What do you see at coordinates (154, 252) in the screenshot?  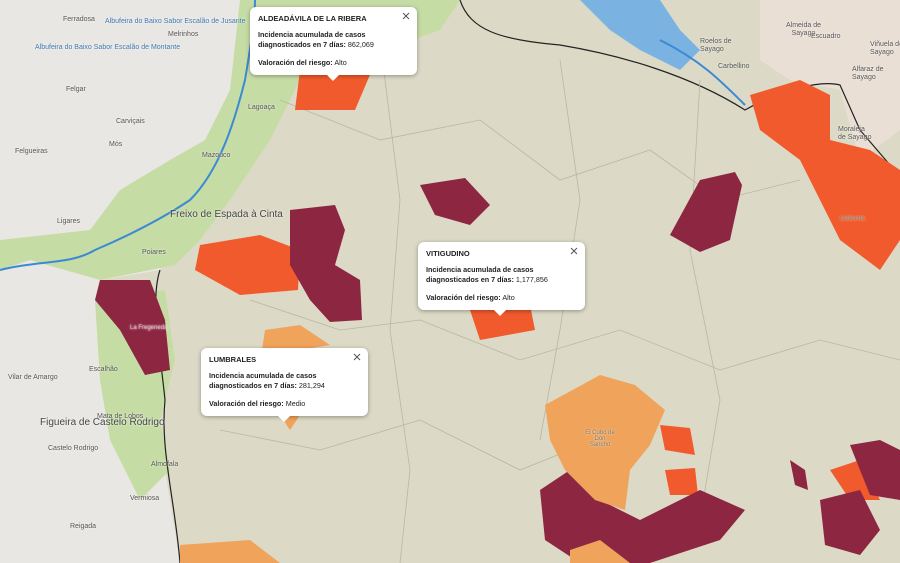 I see `place-label: Poiares` at bounding box center [154, 252].